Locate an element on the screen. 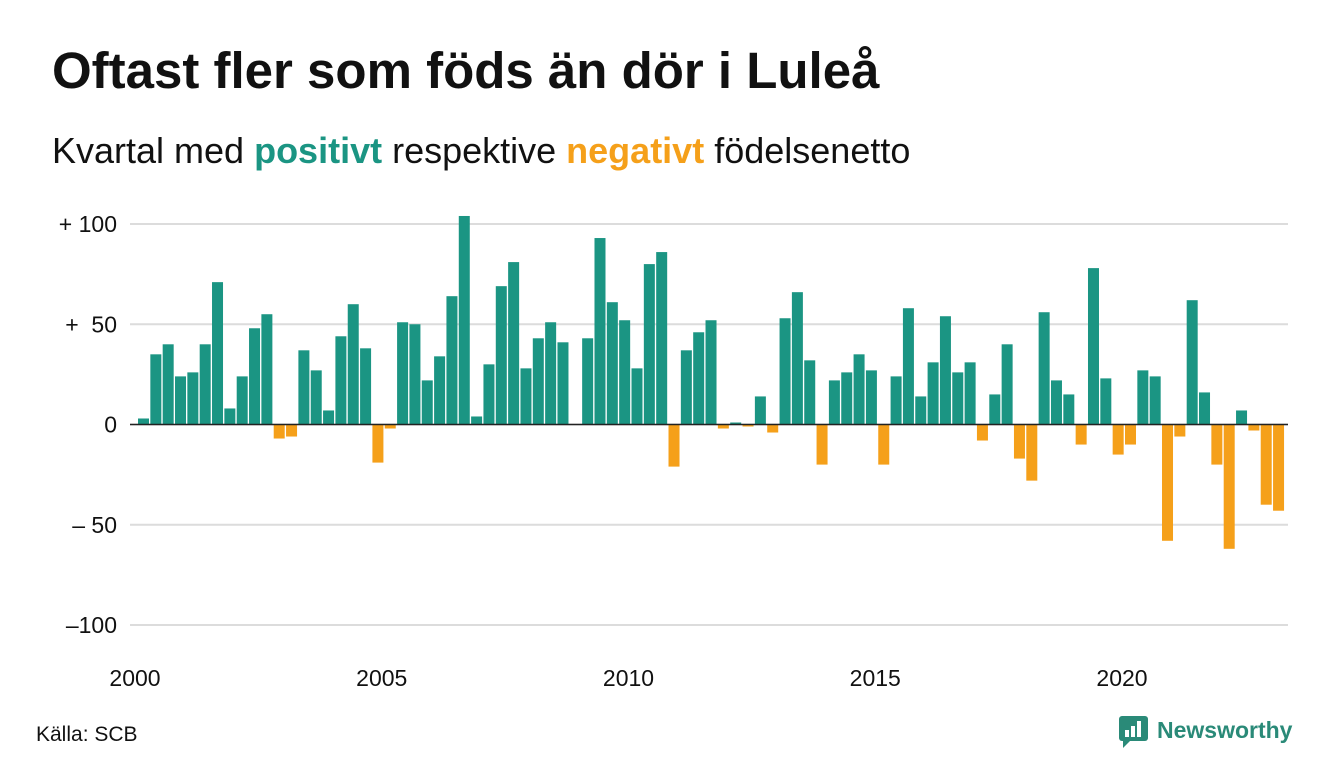  bar-2002-q4 is located at coordinates (279, 431).